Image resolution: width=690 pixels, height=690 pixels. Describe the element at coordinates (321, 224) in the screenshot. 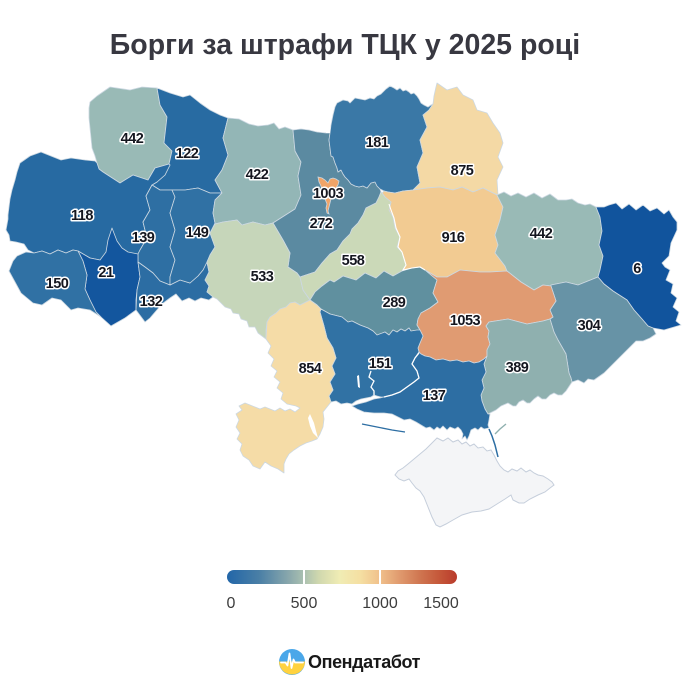

I see `svg-text: 272` at that location.